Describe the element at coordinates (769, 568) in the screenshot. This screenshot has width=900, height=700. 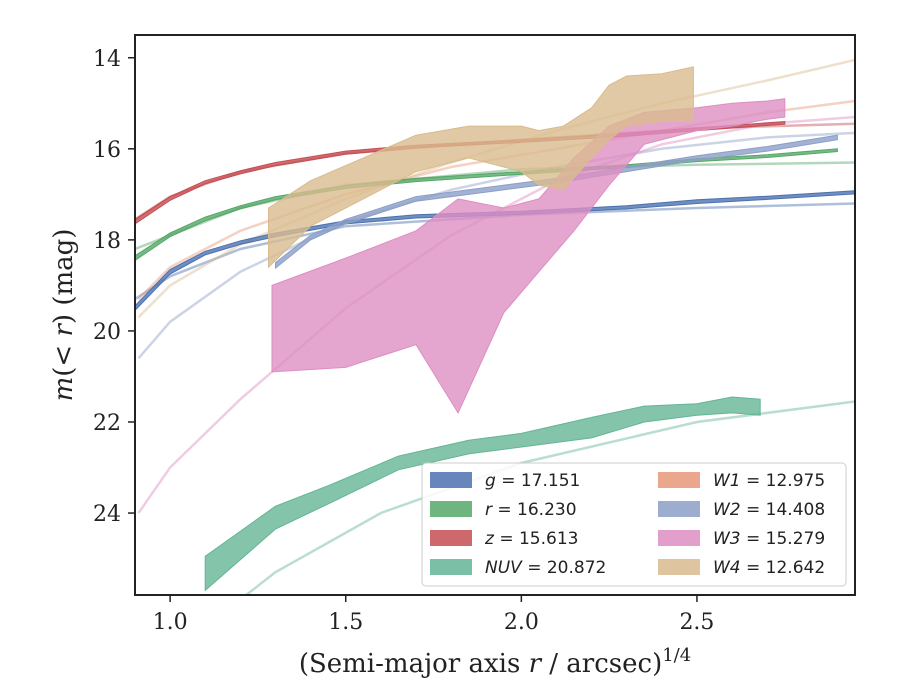
I see `legend-label-w4: W4 = 12.642` at that location.